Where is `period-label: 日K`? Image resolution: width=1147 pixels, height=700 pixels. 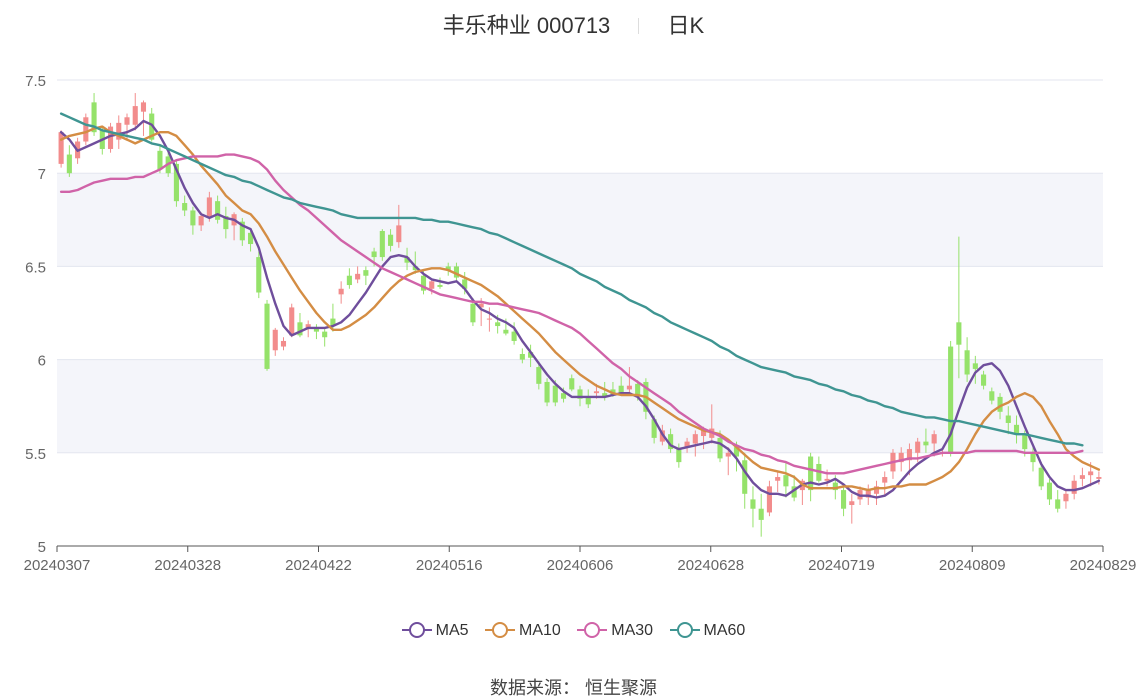
period-label: 日K is located at coordinates (686, 25).